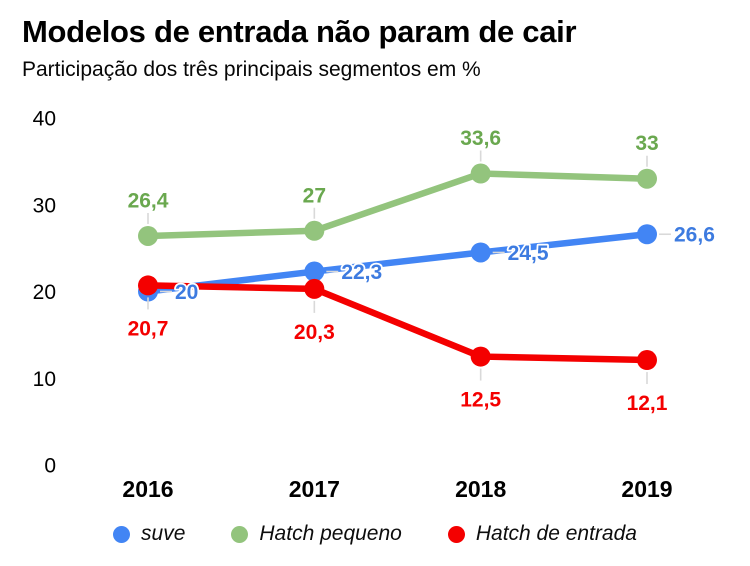  Describe the element at coordinates (647, 403) in the screenshot. I see `data-value-label-hatch-de-entrada-2019: 12,1` at that location.